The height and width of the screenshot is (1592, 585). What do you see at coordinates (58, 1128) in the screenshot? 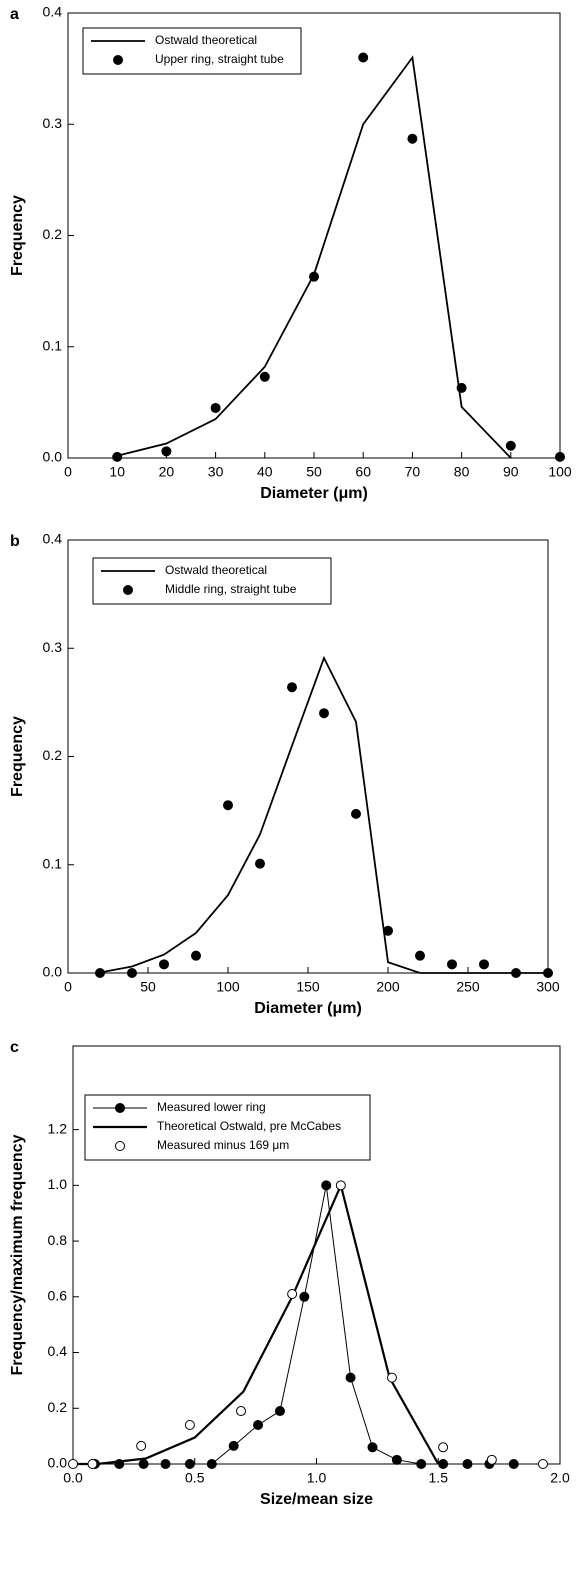
I see `y-tick-label: 1.2` at bounding box center [58, 1128].